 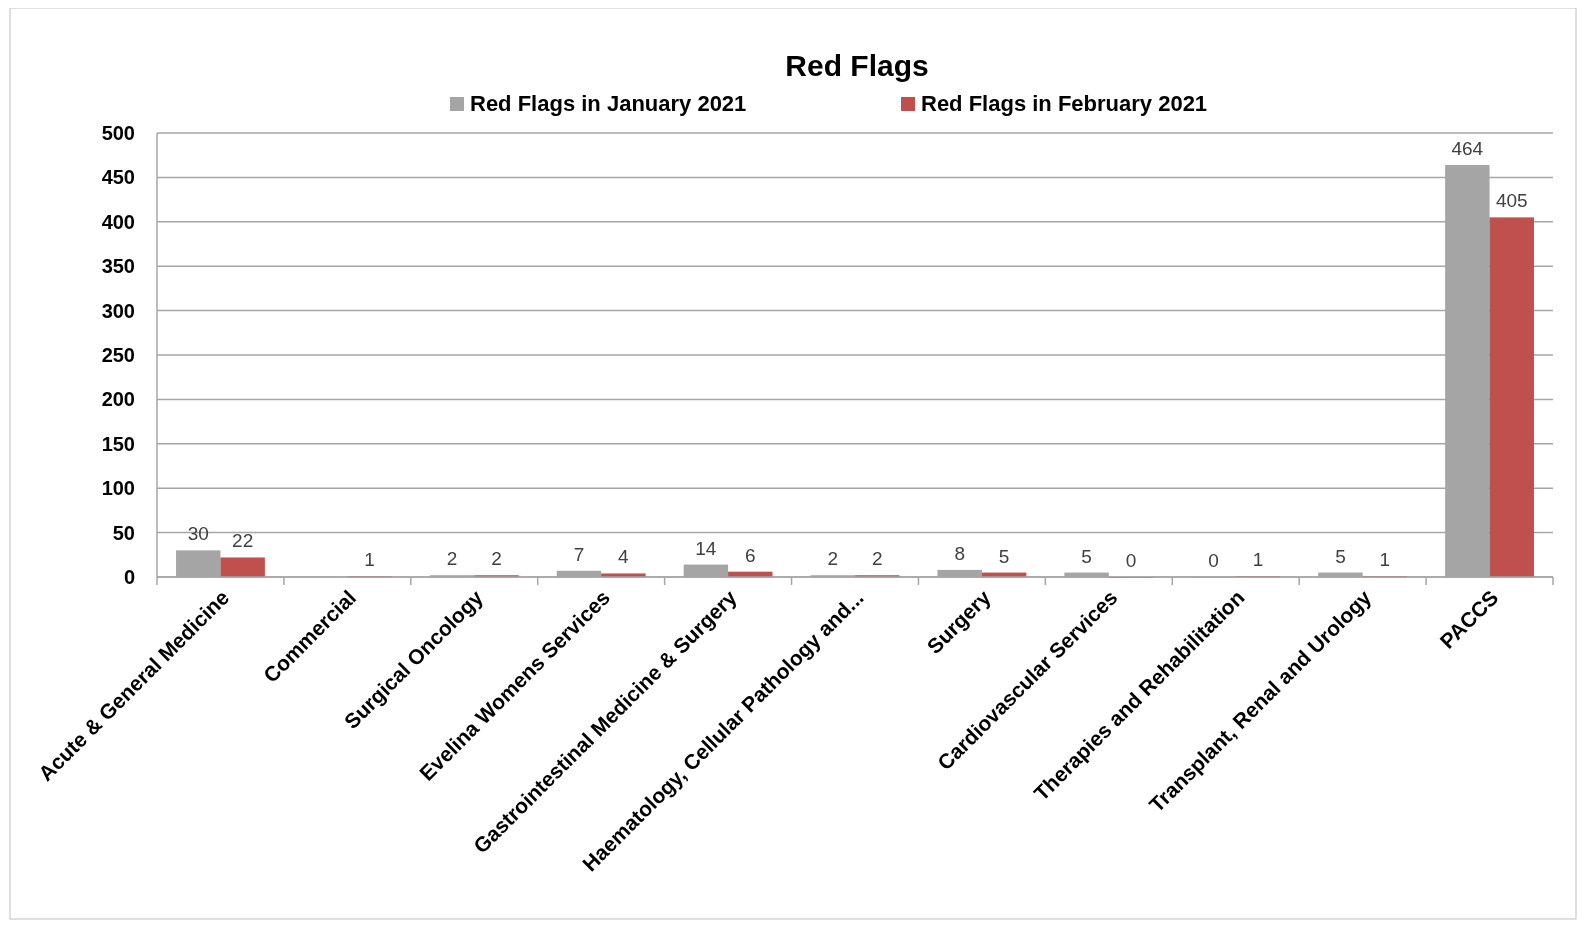 I want to click on data-label: 30, so click(x=198, y=534).